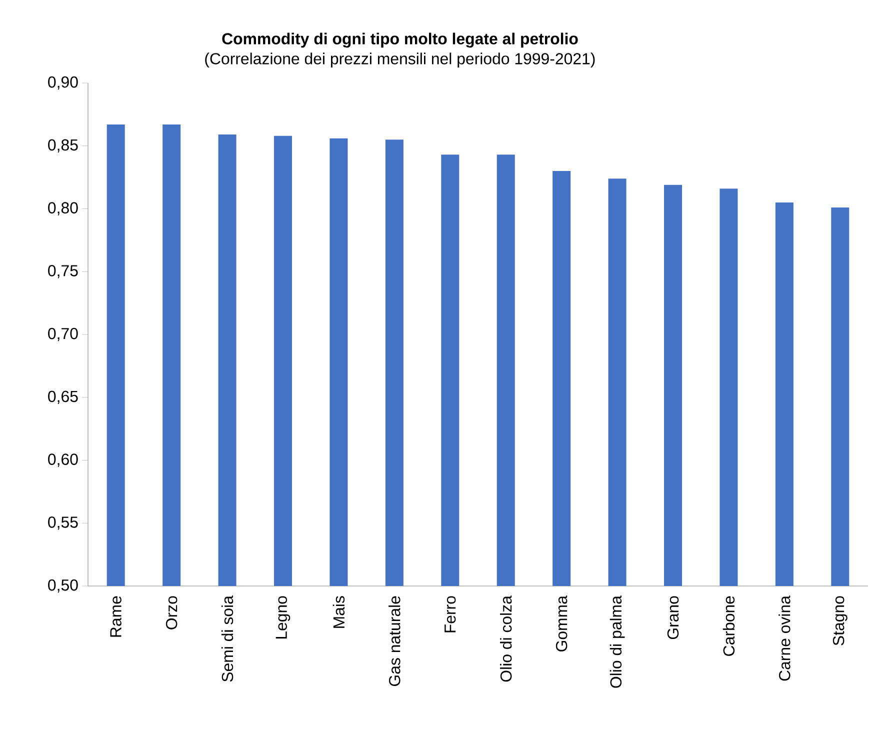 The width and height of the screenshot is (871, 741). Describe the element at coordinates (728, 626) in the screenshot. I see `x-tick-label: Carbone` at that location.